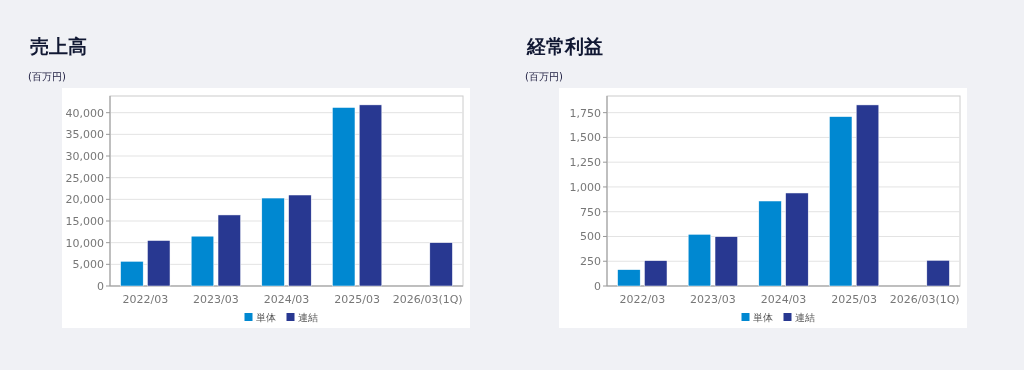 Image resolution: width=1024 pixels, height=370 pixels. What do you see at coordinates (84, 113) in the screenshot?
I see `y-tick-label: 40,000` at bounding box center [84, 113].